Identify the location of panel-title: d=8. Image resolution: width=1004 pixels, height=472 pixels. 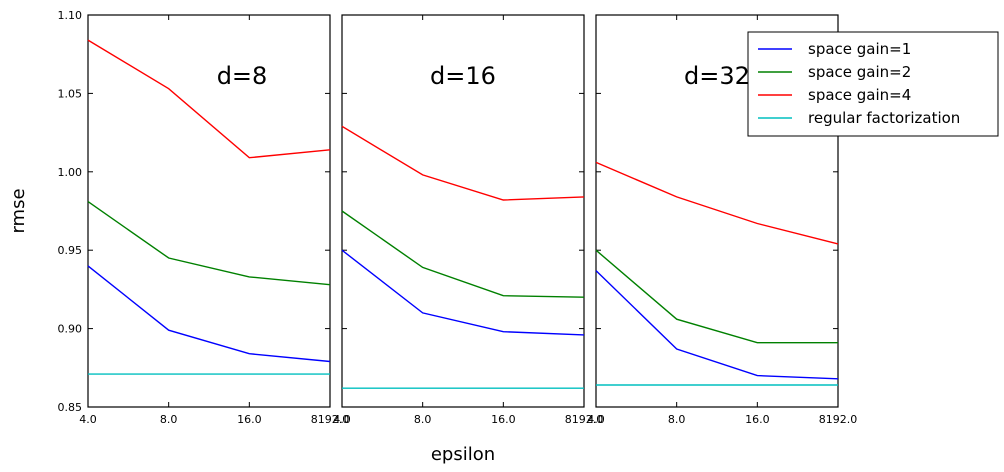
(242, 76).